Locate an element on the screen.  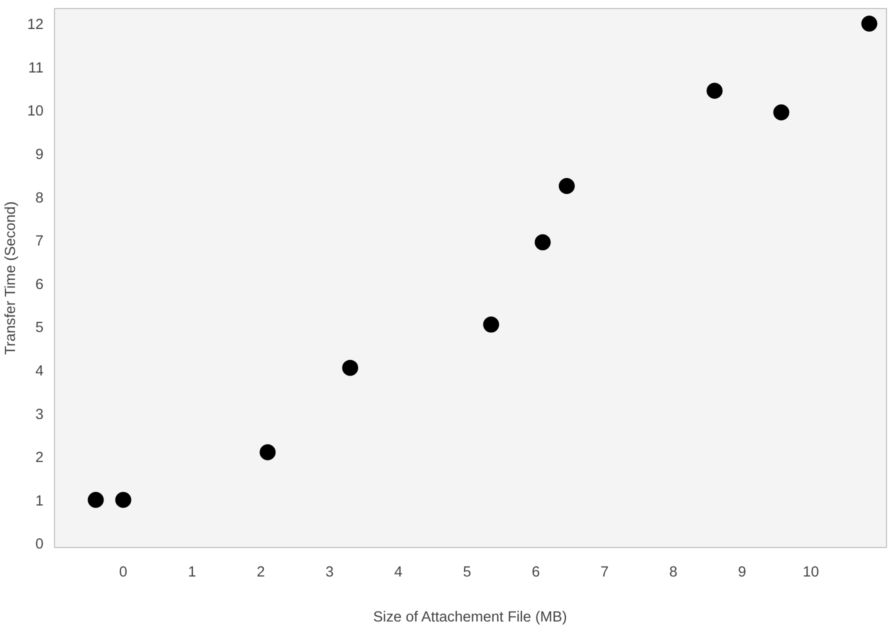
x-tick-label: 7 is located at coordinates (604, 572).